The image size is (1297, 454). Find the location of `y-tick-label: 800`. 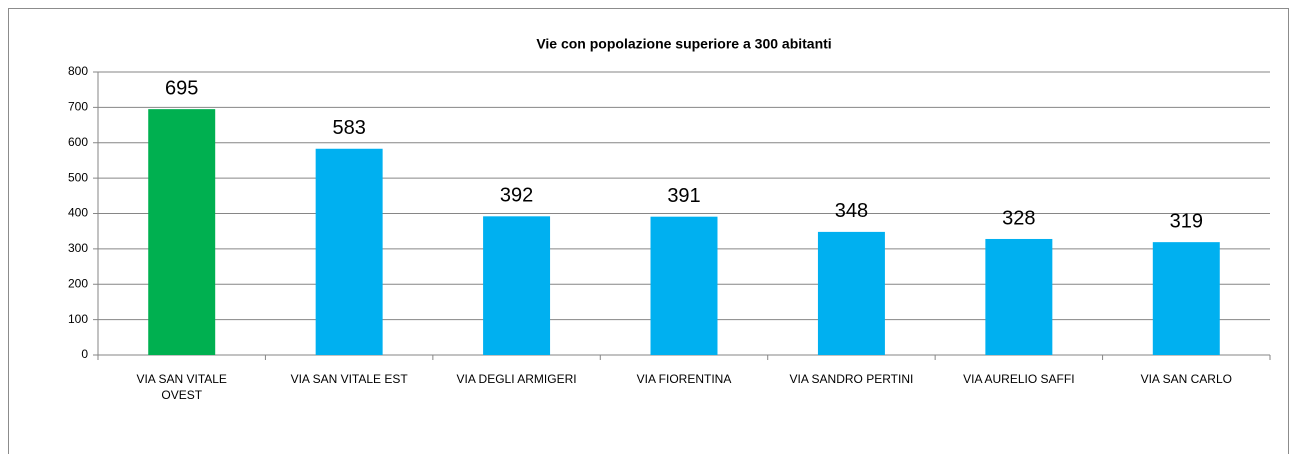

y-tick-label: 800 is located at coordinates (78, 71).